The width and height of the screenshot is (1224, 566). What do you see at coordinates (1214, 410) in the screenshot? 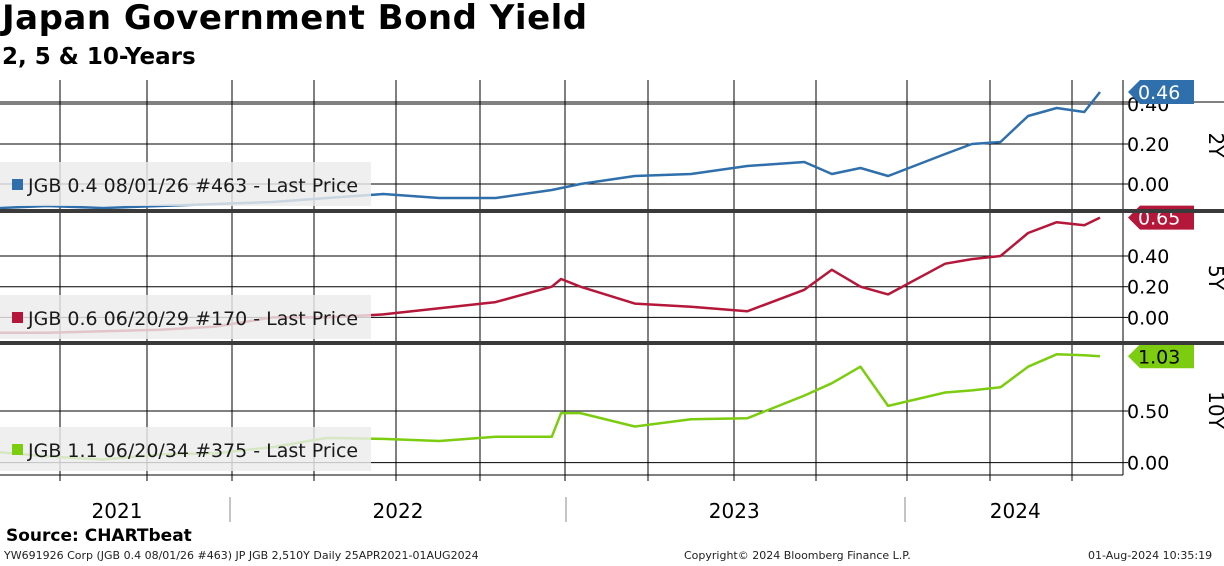
I see `panel-label: 10Y` at bounding box center [1214, 410].